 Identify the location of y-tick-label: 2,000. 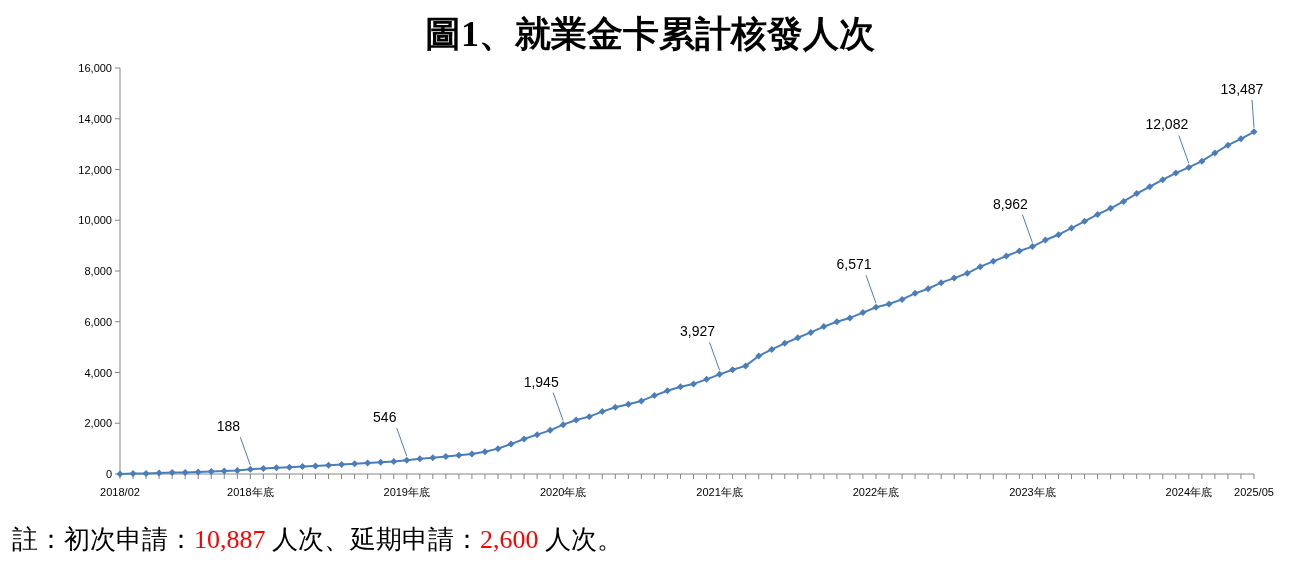
(98, 423).